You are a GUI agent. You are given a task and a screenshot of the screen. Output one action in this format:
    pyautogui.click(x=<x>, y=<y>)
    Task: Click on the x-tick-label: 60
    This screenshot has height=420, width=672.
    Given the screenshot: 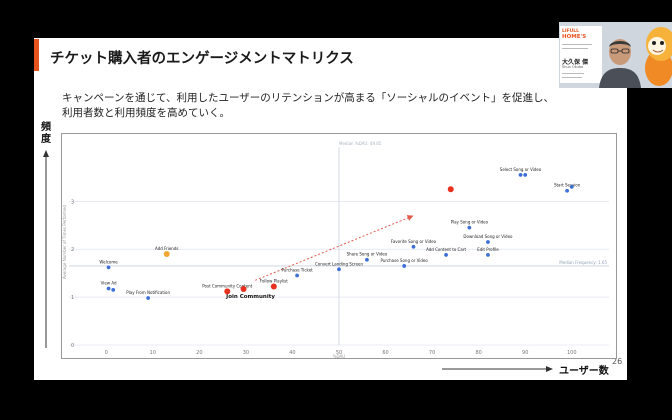 What is the action you would take?
    pyautogui.click(x=385, y=353)
    